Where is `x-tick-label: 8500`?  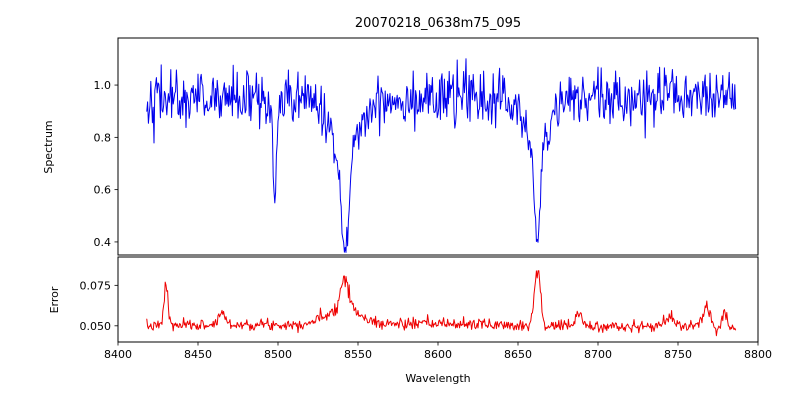 x-tick-label: 8500 is located at coordinates (278, 354).